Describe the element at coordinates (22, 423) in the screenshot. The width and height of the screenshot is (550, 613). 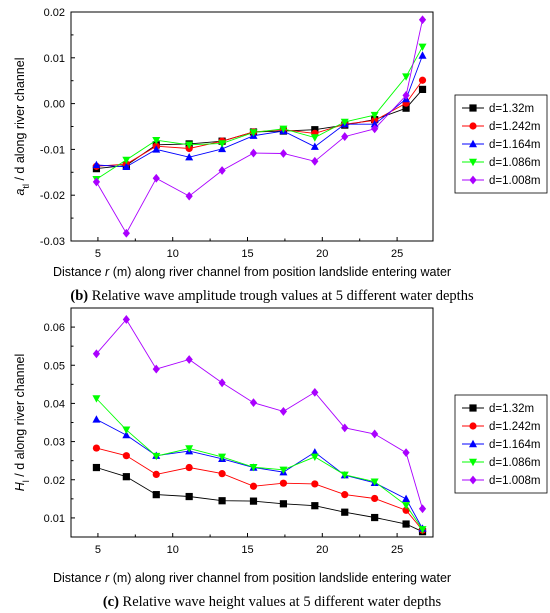
I see `y-axis-label: Hl / d along river channel` at that location.